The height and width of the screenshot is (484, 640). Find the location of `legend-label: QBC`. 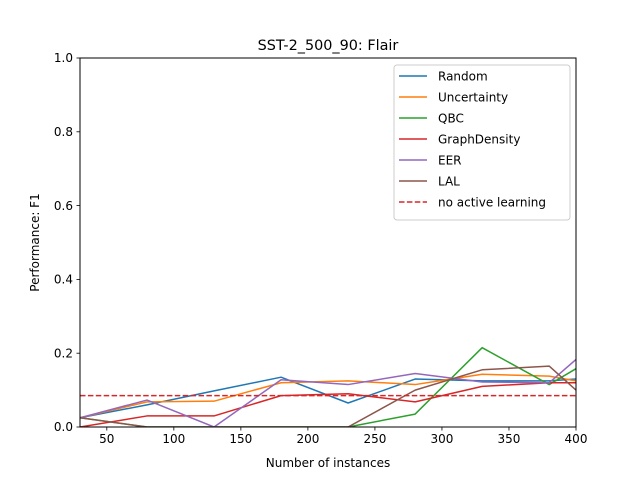

legend-label: QBC is located at coordinates (451, 118).